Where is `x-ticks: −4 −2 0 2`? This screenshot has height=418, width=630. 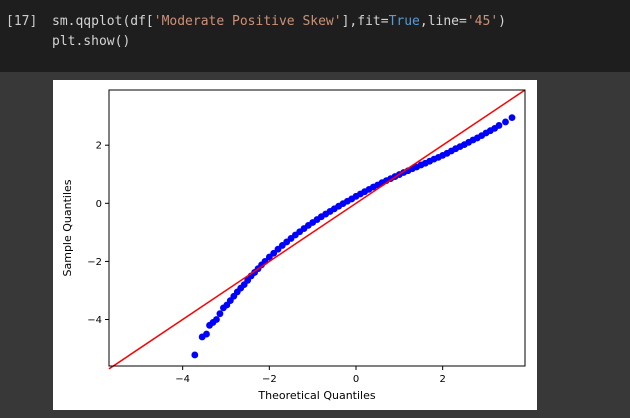
x-ticks: −4 −2 0 2 is located at coordinates (310, 375).